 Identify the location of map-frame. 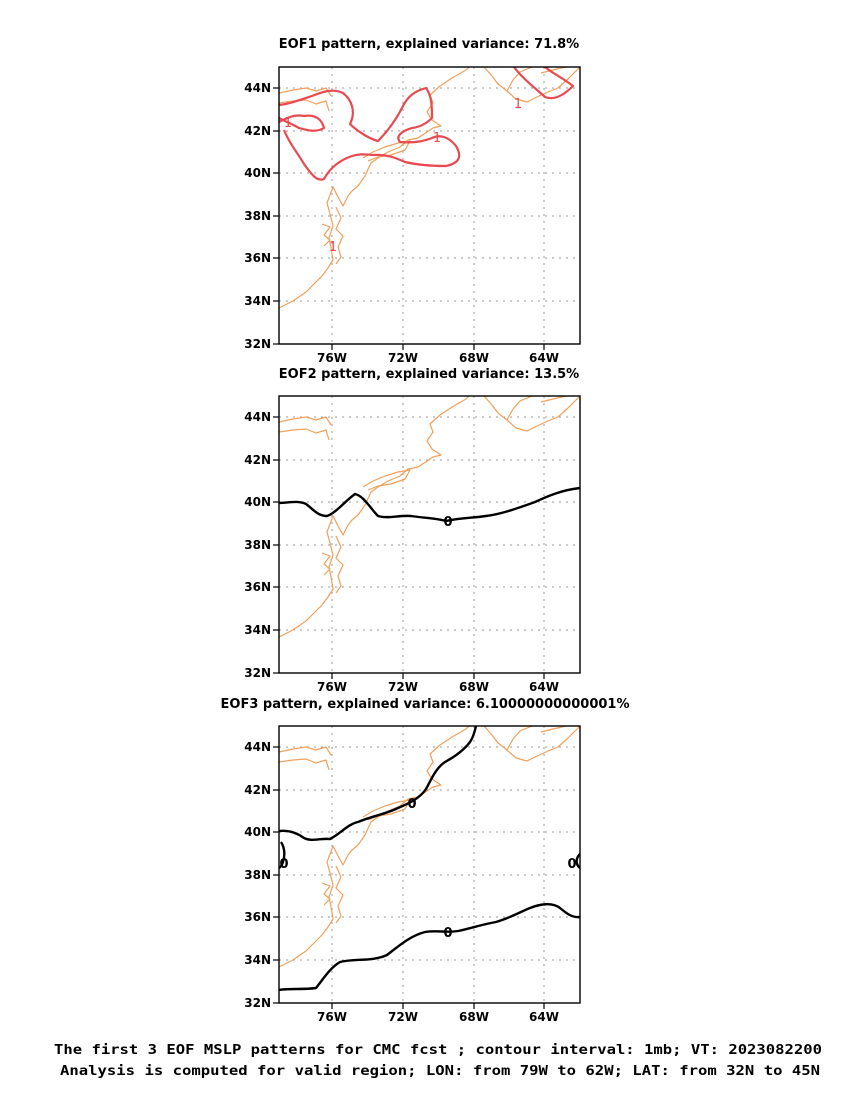
(429, 534).